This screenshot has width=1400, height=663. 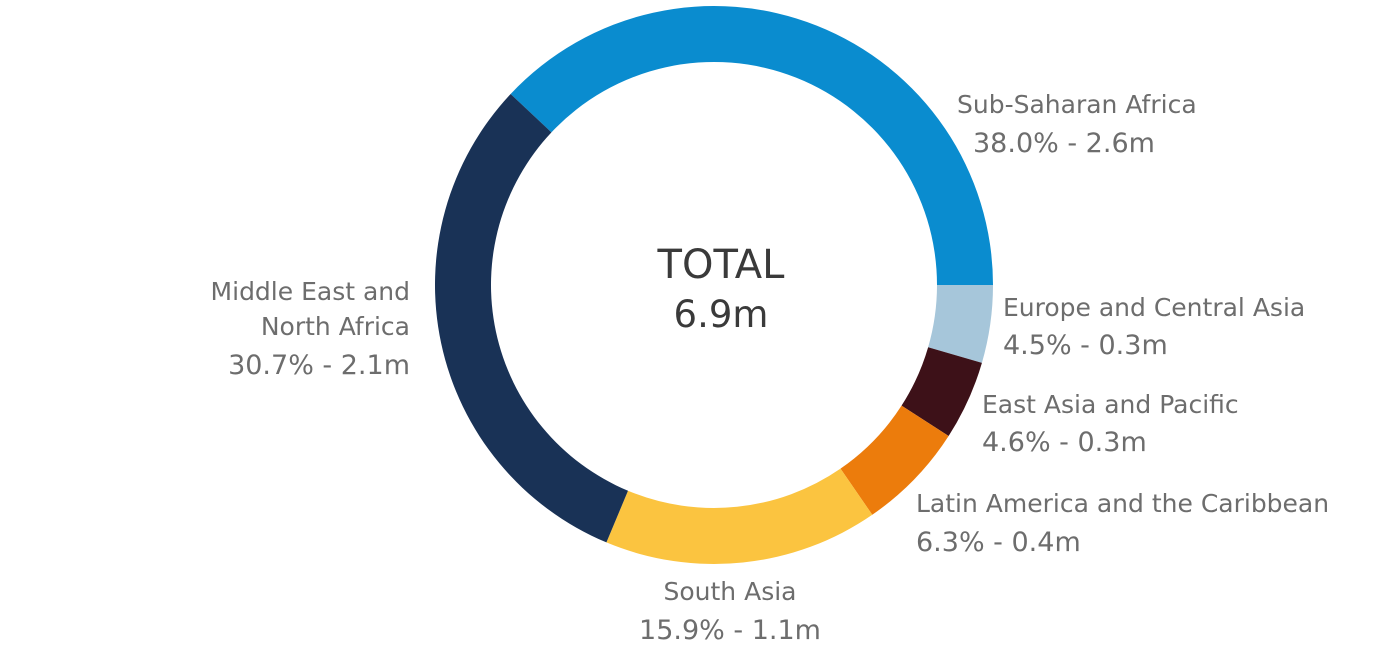 I want to click on slice-sub-saharan-africa, so click(x=751, y=146).